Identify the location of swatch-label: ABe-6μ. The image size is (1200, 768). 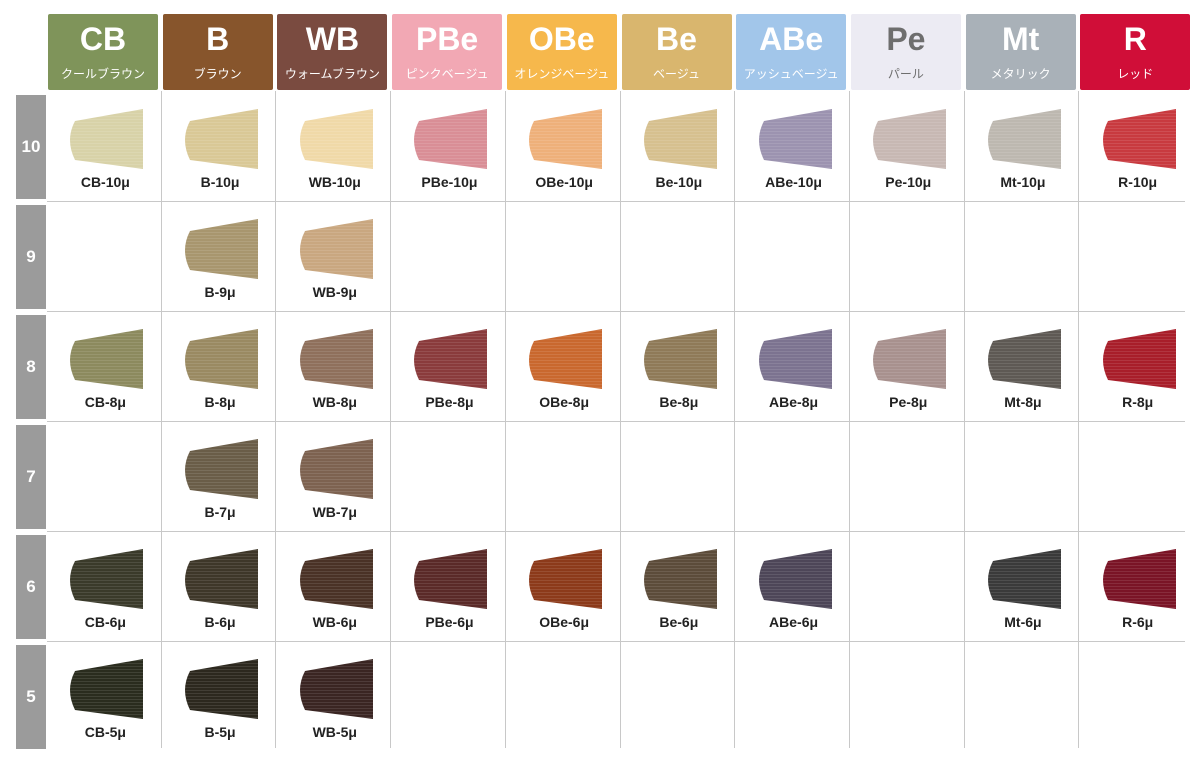
(794, 622).